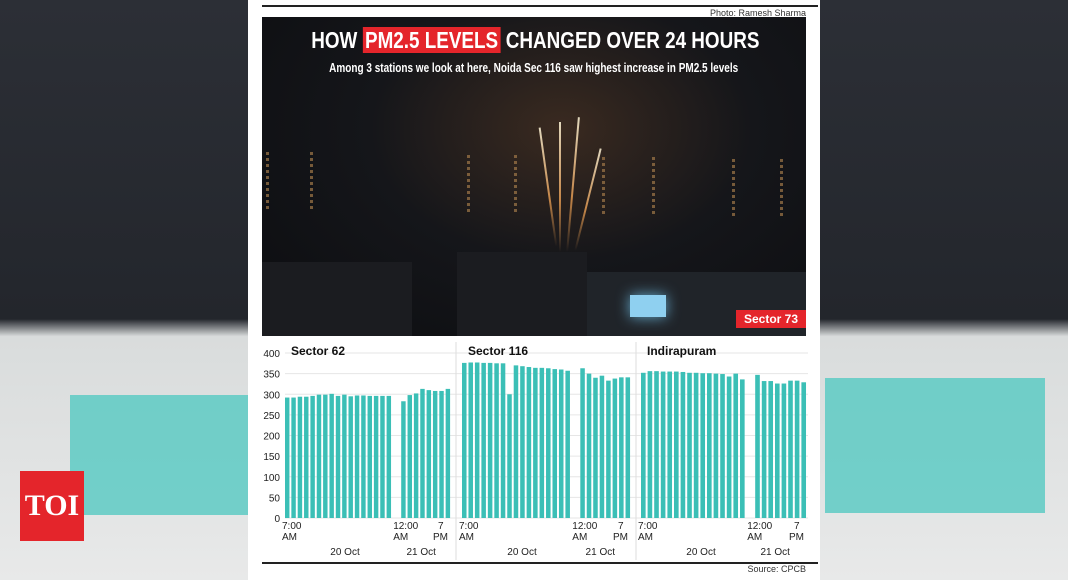 The height and width of the screenshot is (580, 1068). What do you see at coordinates (271, 354) in the screenshot?
I see `y-tick-label: 400` at bounding box center [271, 354].